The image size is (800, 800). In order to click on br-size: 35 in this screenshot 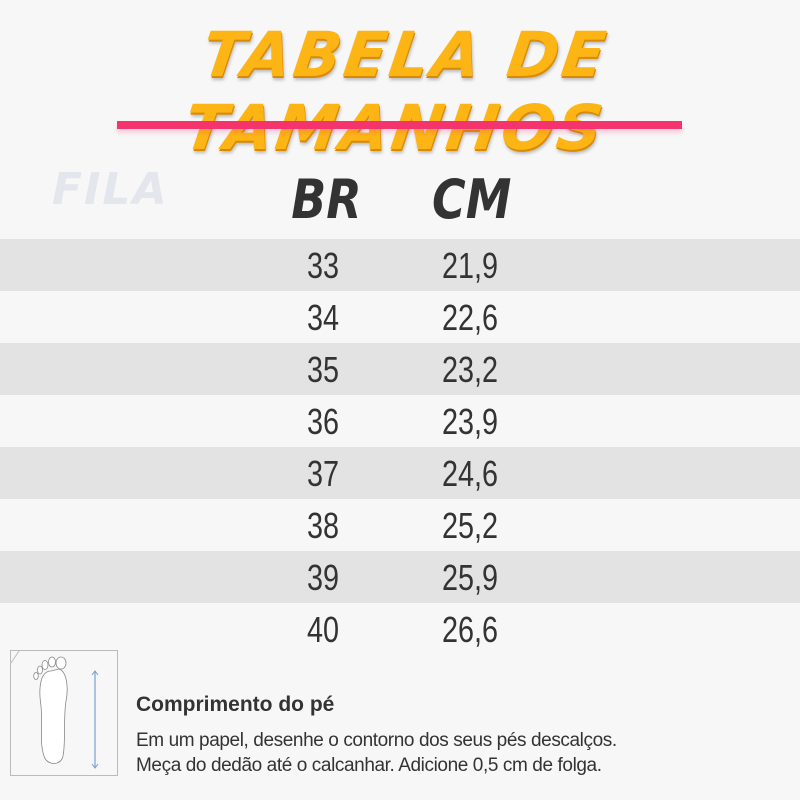, I will do `click(323, 369)`.